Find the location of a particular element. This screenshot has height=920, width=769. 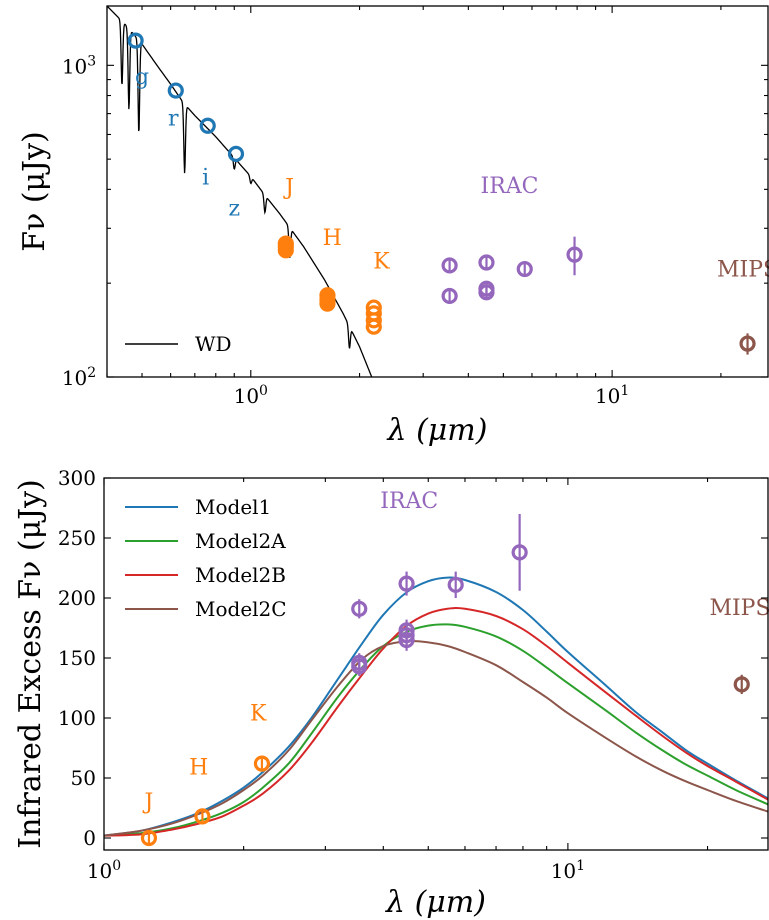

band-label: z is located at coordinates (234, 208).